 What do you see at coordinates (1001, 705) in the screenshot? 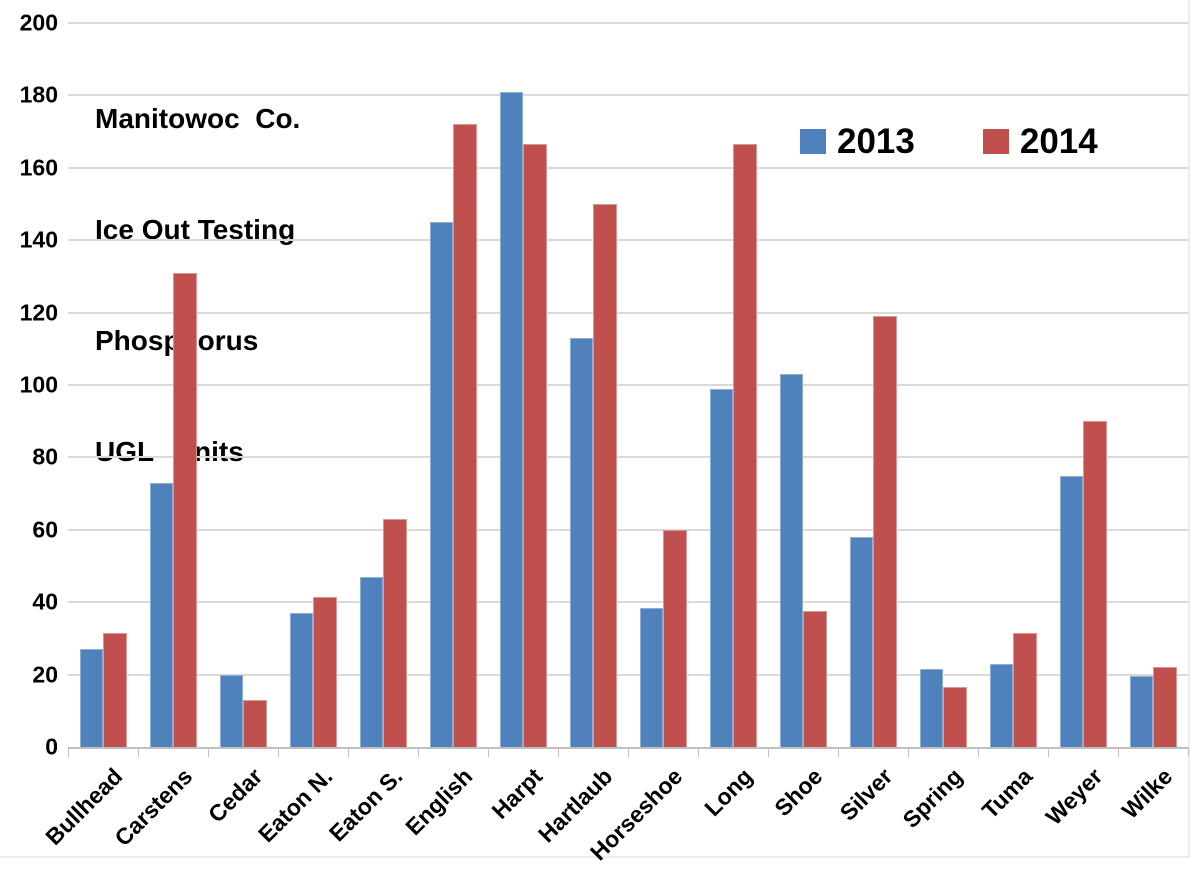
I see `bar-2013-Tuma` at bounding box center [1001, 705].